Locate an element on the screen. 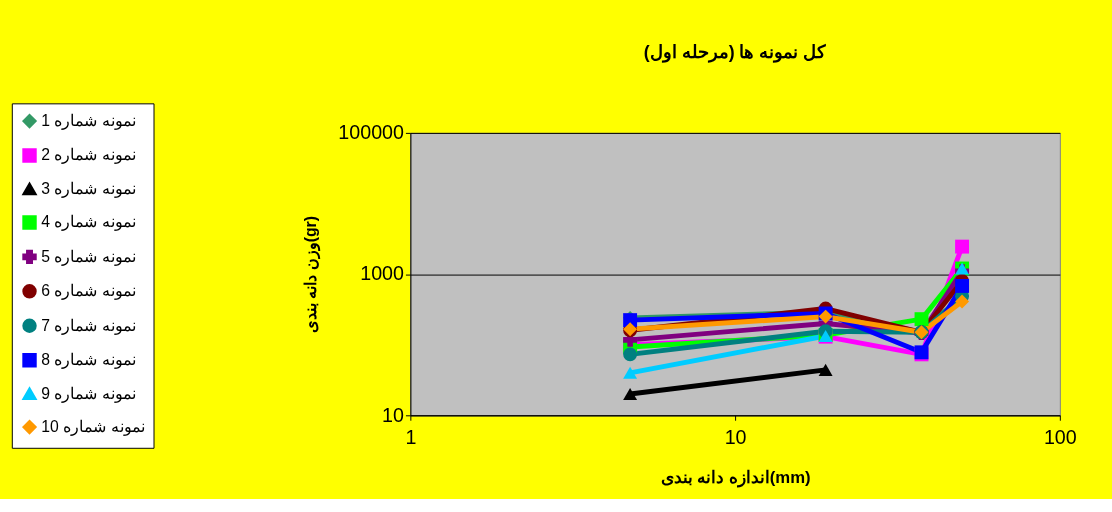 The image size is (1112, 512). legend-label: نمونه شماره 2 is located at coordinates (88, 155).